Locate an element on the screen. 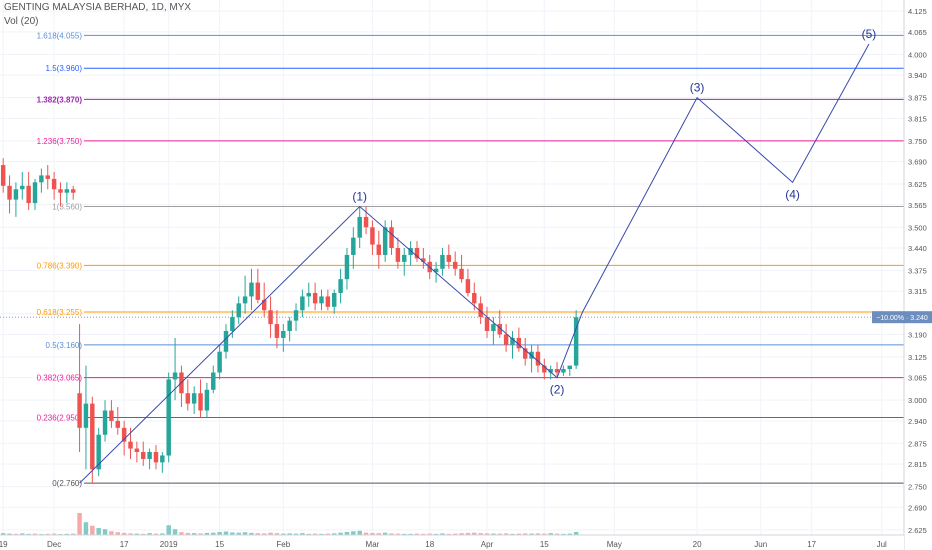  time-tick-label: 2019 is located at coordinates (169, 544).